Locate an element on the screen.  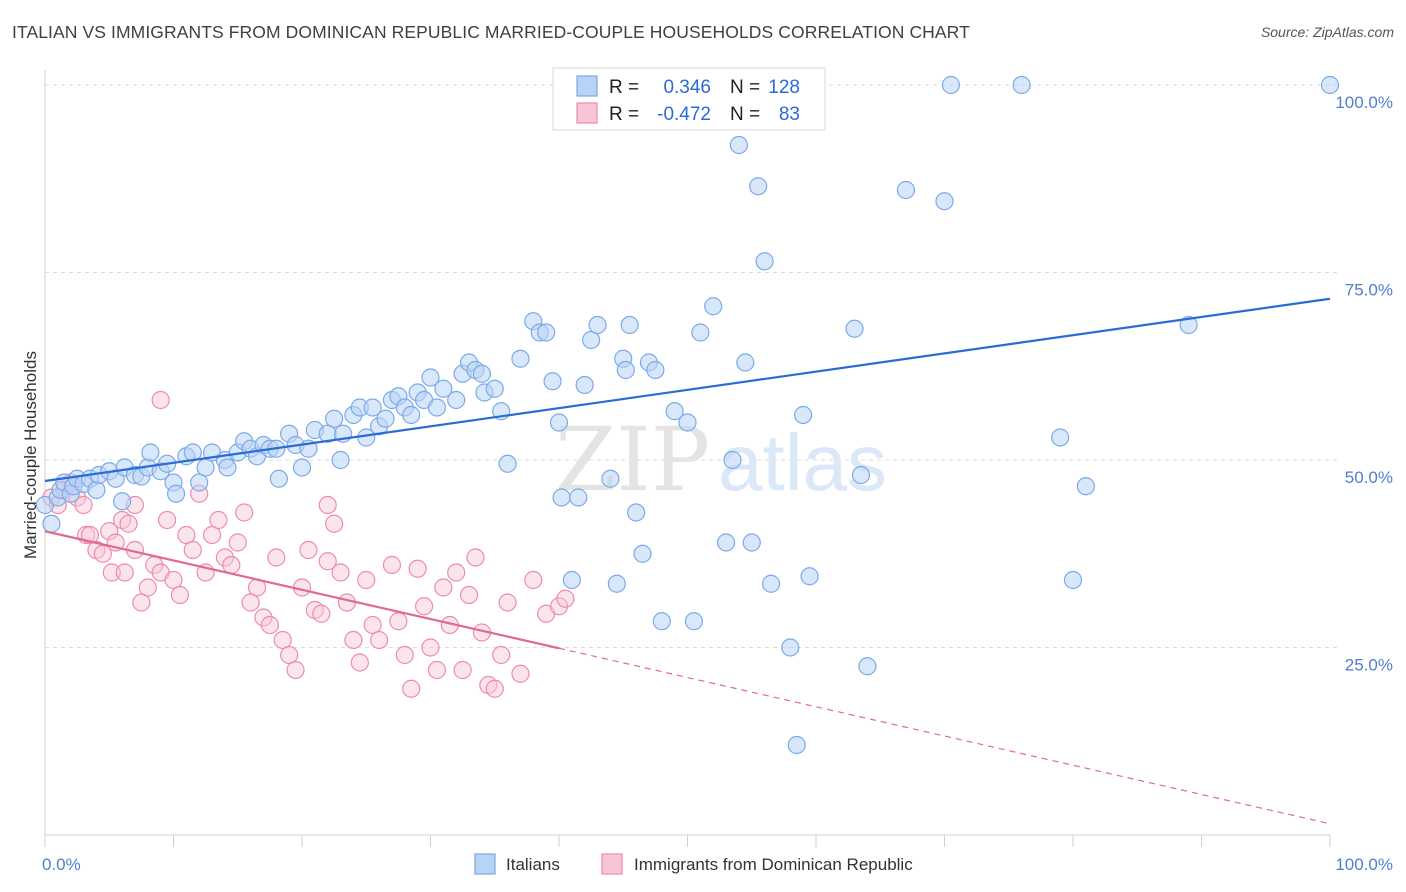
legend-r-label-1: R = is located at coordinates (624, 87).